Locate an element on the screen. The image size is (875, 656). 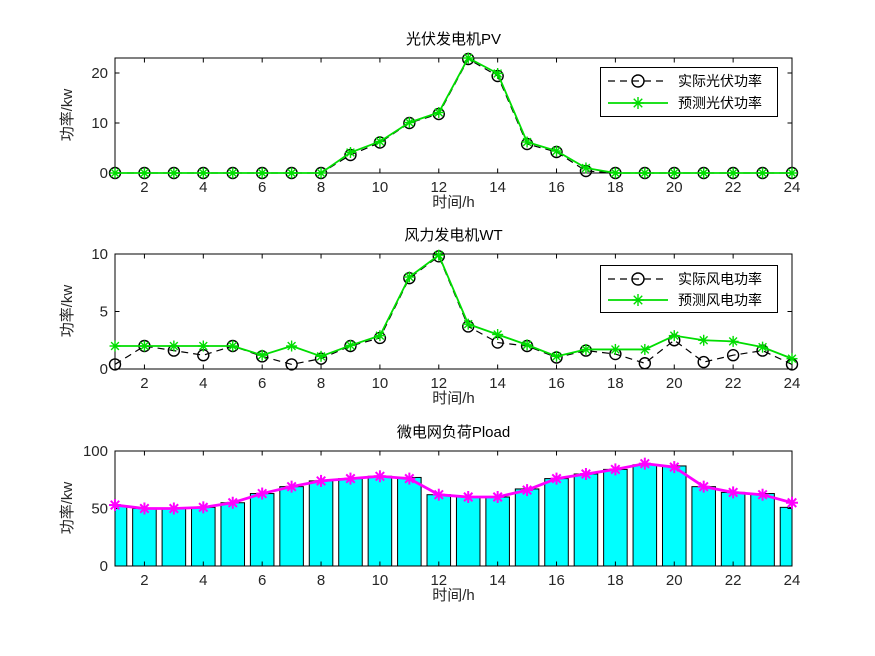
legend-sample-actual-wt-icon is located at coordinates (638, 278).